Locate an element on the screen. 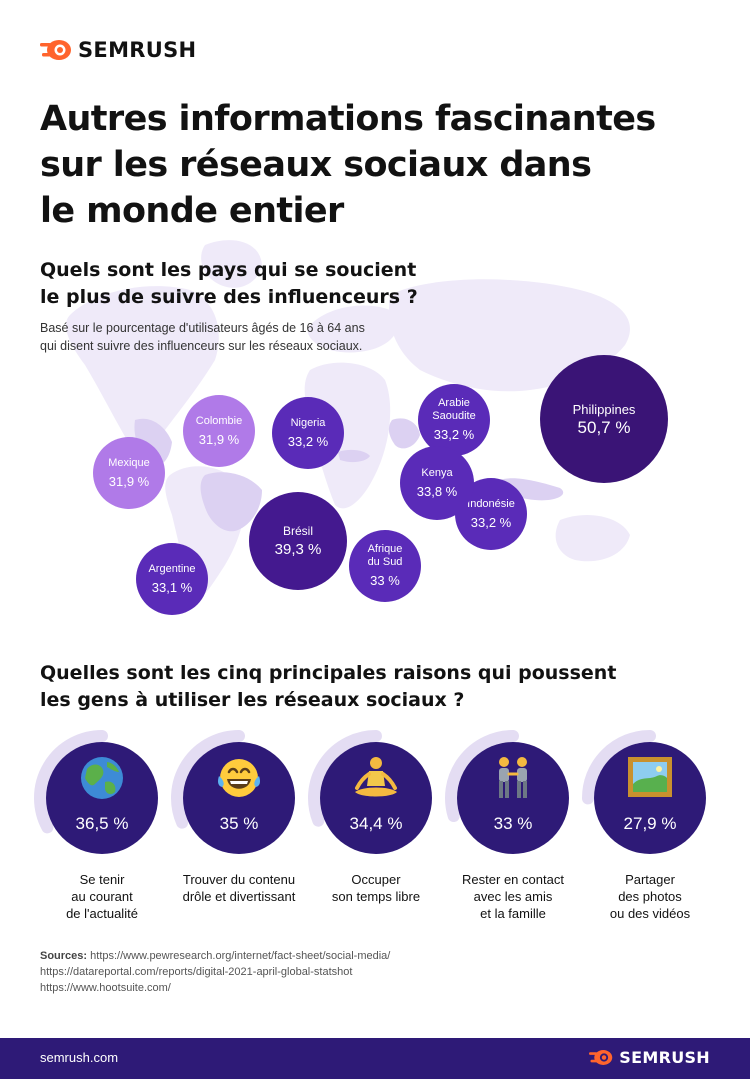  bubble-value: 50,7 % is located at coordinates (604, 427).